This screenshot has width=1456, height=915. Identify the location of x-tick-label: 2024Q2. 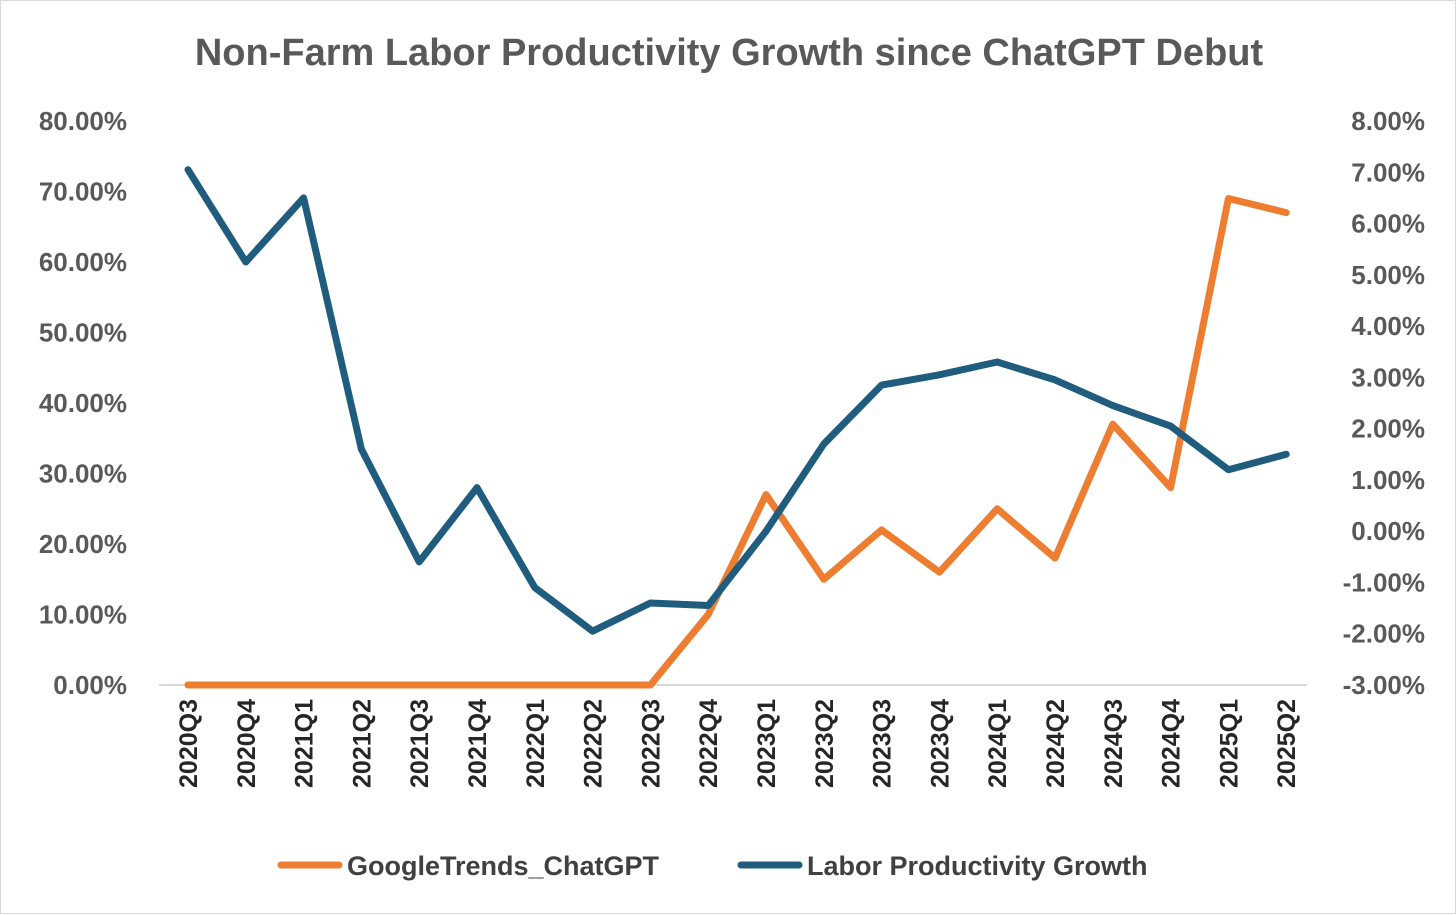
(1056, 743).